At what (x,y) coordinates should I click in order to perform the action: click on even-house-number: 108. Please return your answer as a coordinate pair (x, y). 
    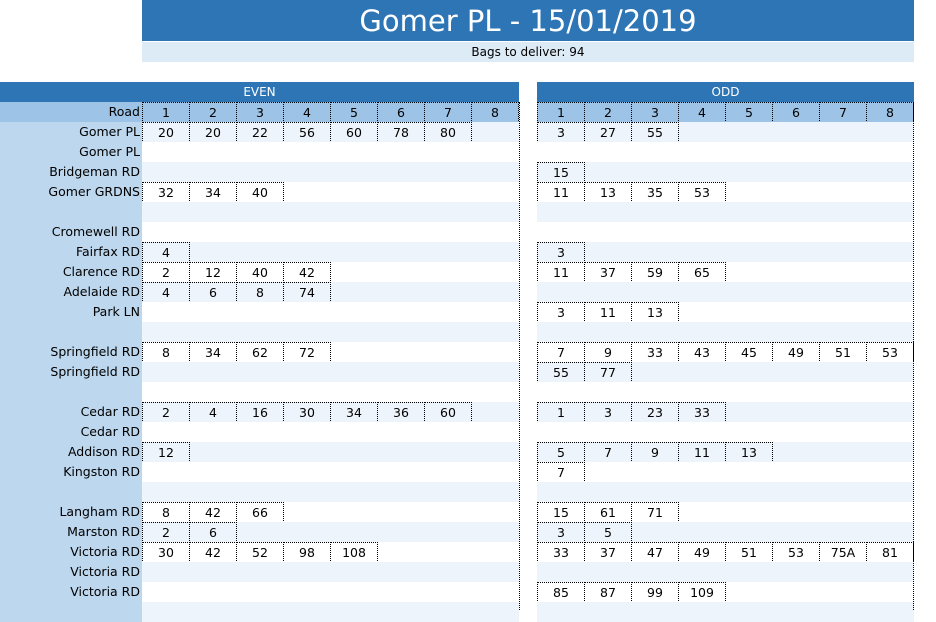
    Looking at the image, I should click on (354, 552).